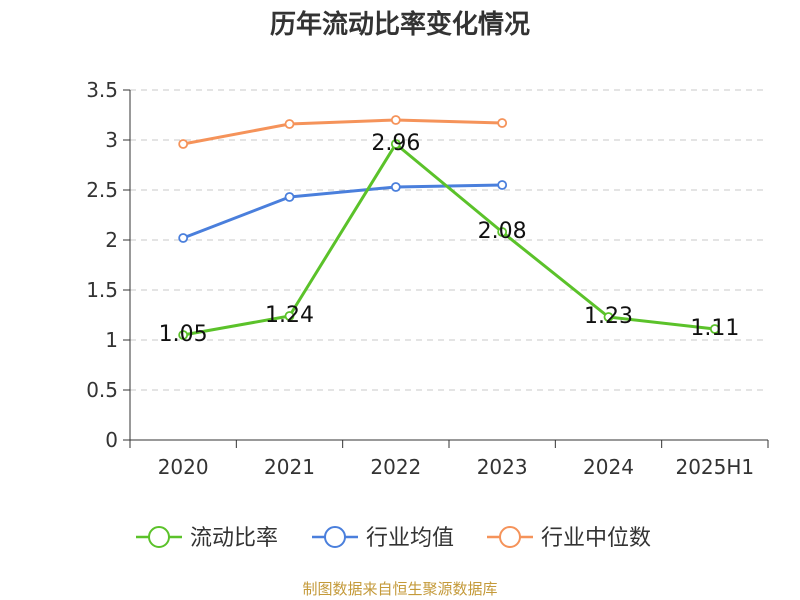 This screenshot has width=800, height=600. Describe the element at coordinates (111, 140) in the screenshot. I see `y-tick-label: 3` at that location.